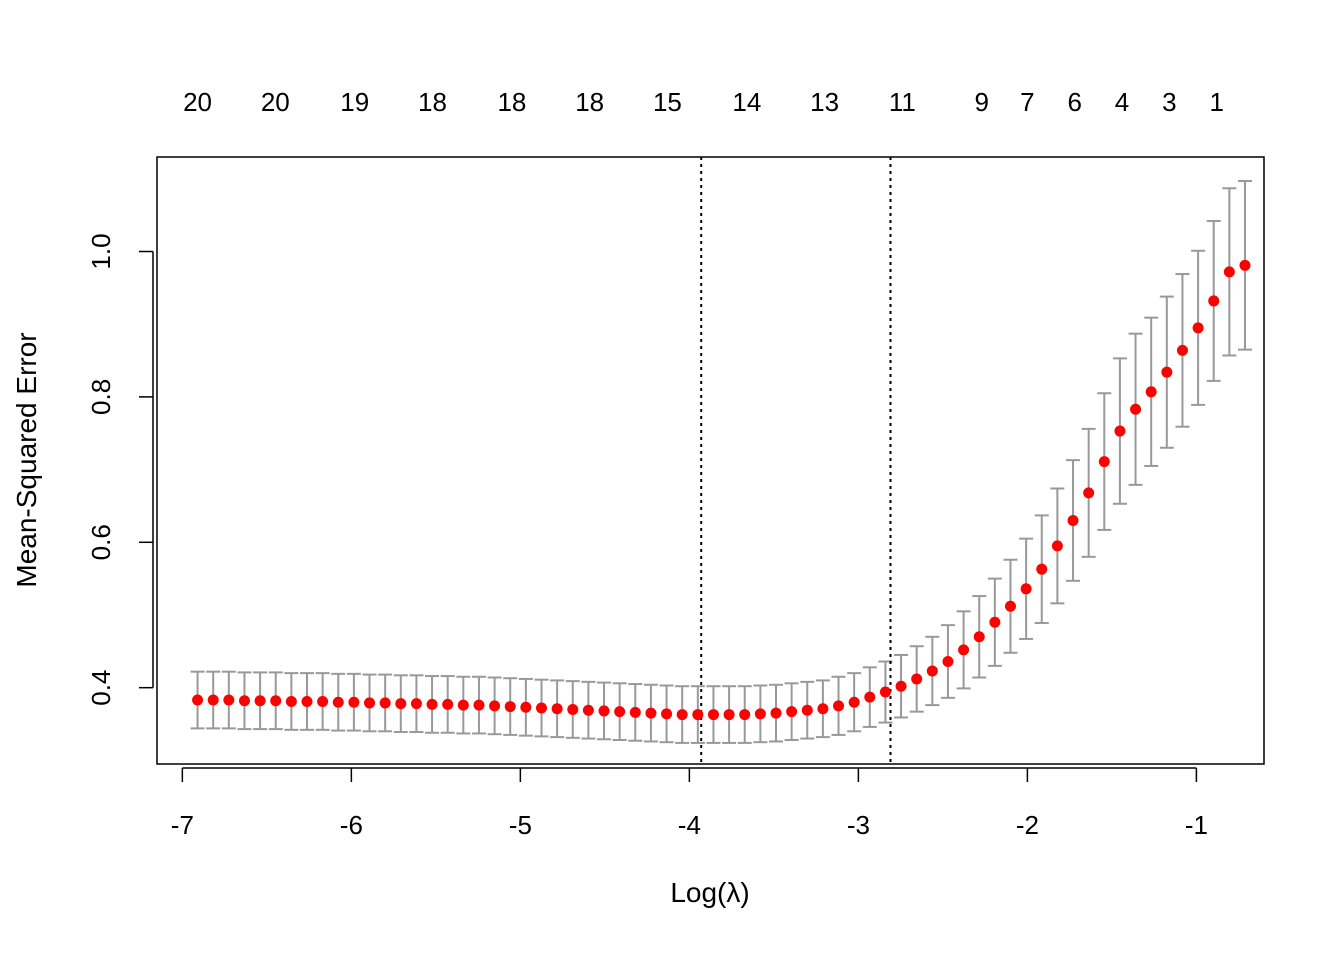 This screenshot has height=960, width=1344. What do you see at coordinates (796, 460) in the screenshot?
I see `reference-lines` at bounding box center [796, 460].